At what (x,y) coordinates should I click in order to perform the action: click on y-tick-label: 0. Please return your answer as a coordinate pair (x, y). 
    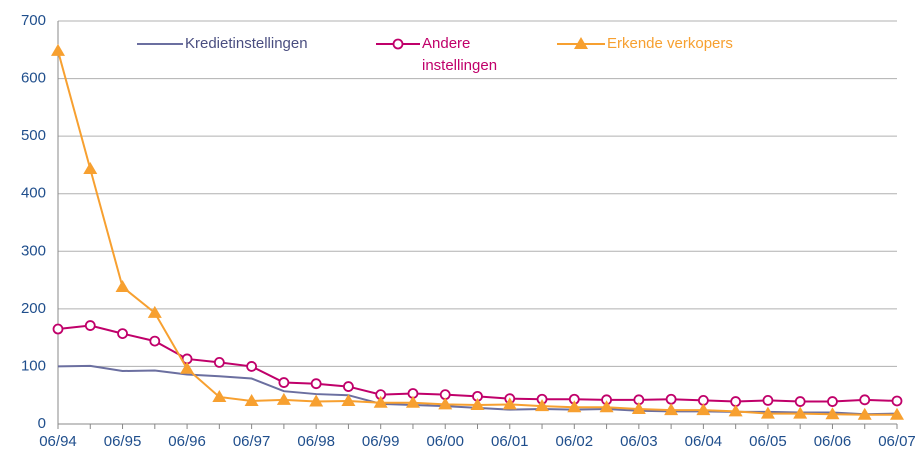
    Looking at the image, I should click on (42, 423).